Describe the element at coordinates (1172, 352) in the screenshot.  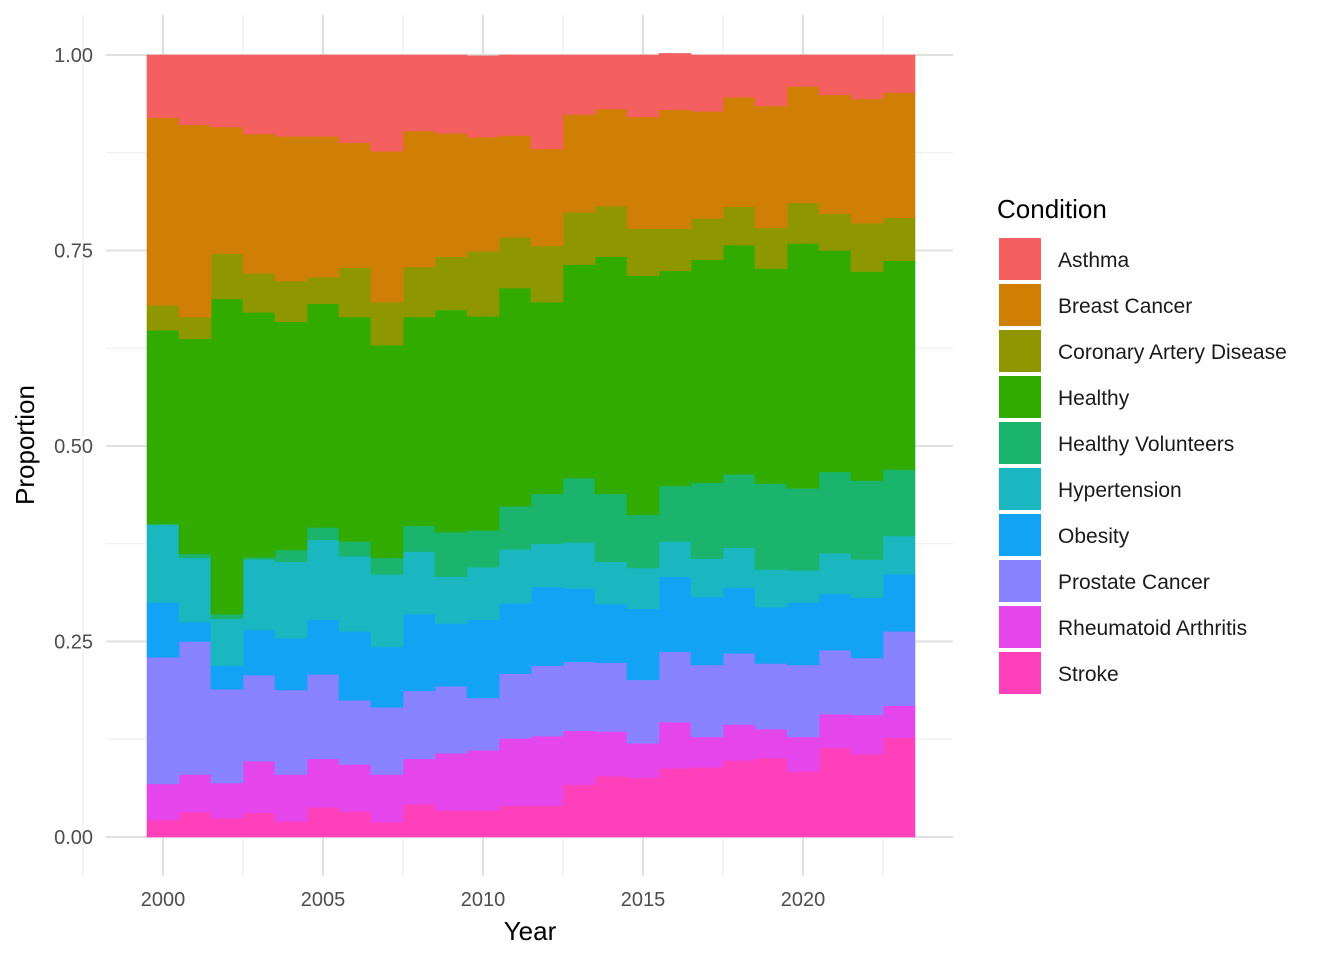
I see `legend-label-coronary-artery-disease: Coronary Artery Disease` at that location.